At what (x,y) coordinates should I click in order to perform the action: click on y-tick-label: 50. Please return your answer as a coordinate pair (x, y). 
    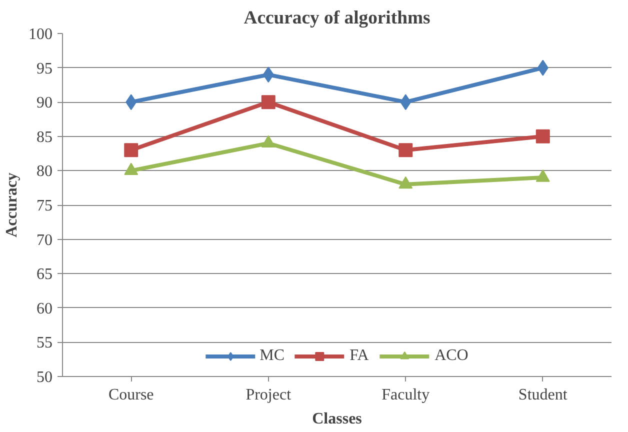
    Looking at the image, I should click on (44, 377).